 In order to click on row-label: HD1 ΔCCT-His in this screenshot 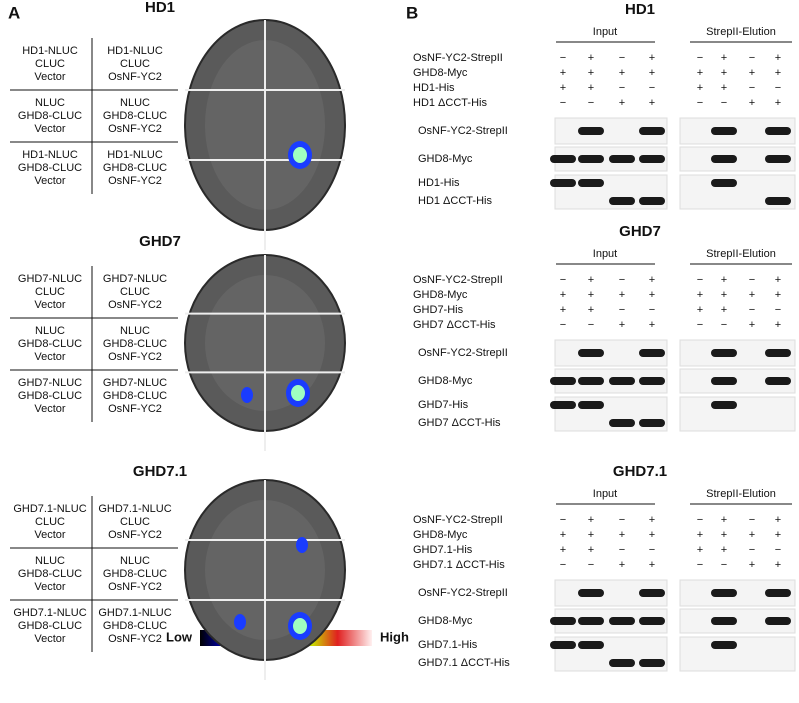, I will do `click(450, 103)`.